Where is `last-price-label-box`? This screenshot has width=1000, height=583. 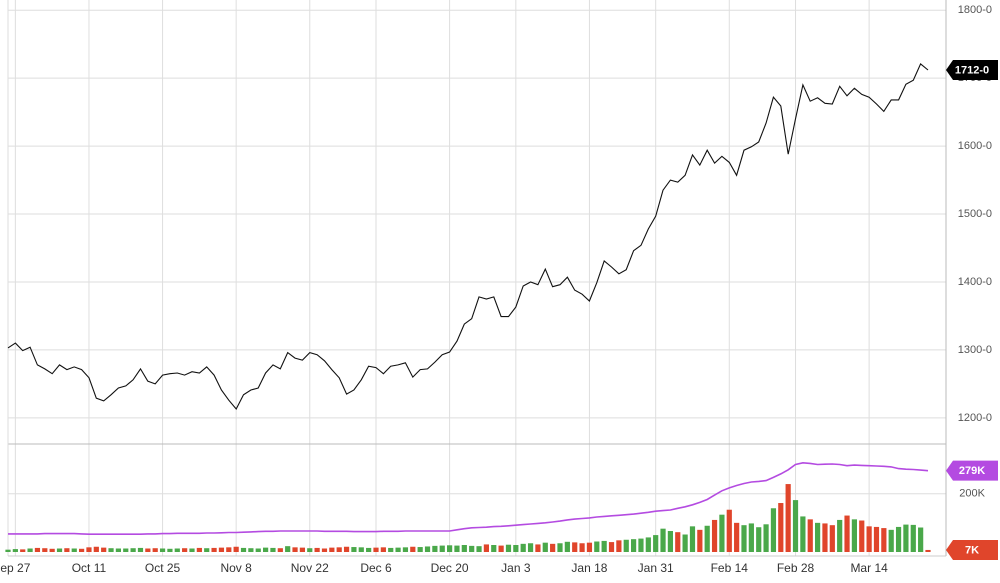
last-price-label-box is located at coordinates (972, 69).